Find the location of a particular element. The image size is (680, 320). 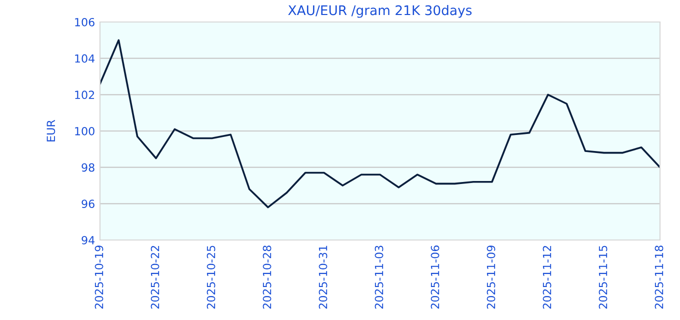

x-tick-label: 2025-11-06 is located at coordinates (435, 277).